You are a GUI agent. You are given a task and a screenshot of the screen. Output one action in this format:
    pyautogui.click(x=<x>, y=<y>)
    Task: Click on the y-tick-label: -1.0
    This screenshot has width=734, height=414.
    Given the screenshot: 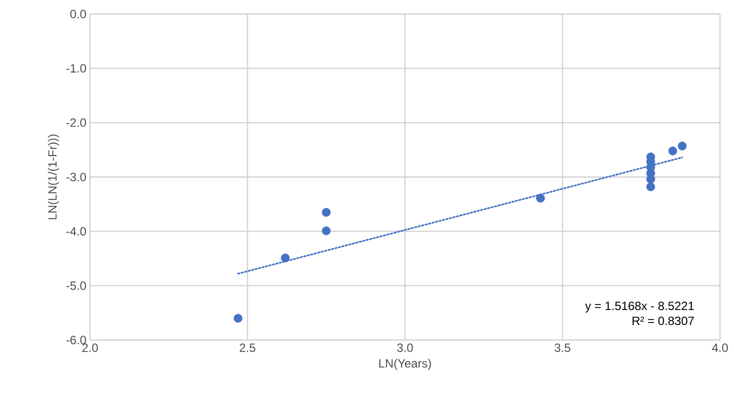 What is the action you would take?
    pyautogui.click(x=76, y=68)
    